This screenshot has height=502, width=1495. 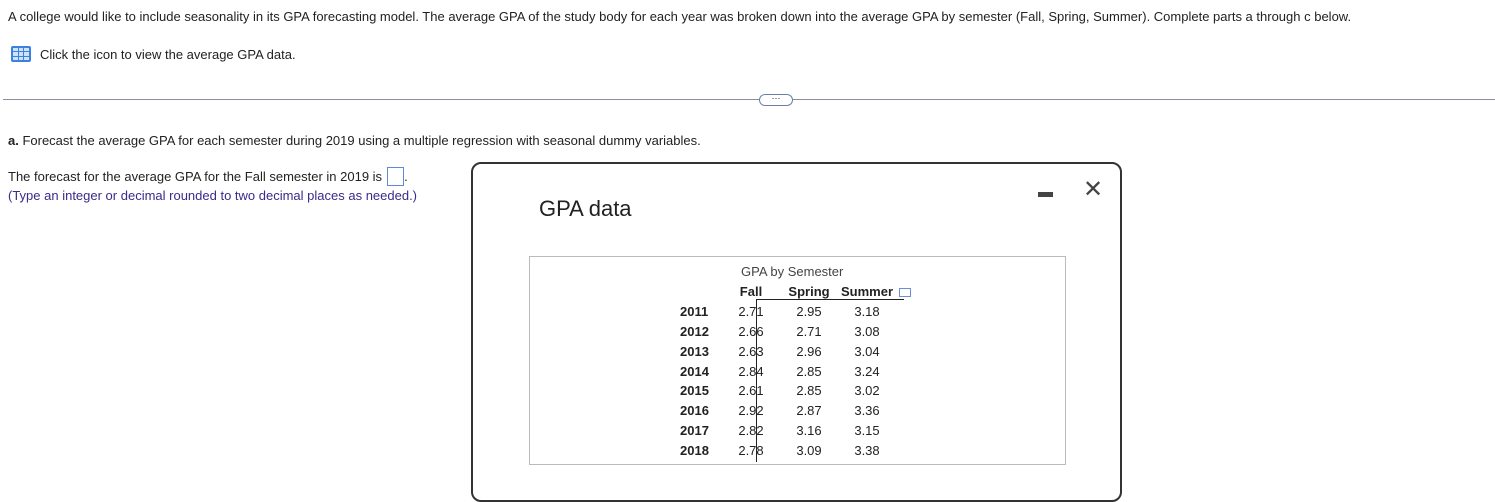 I want to click on table-caption: GPA by Semester, so click(x=792, y=271).